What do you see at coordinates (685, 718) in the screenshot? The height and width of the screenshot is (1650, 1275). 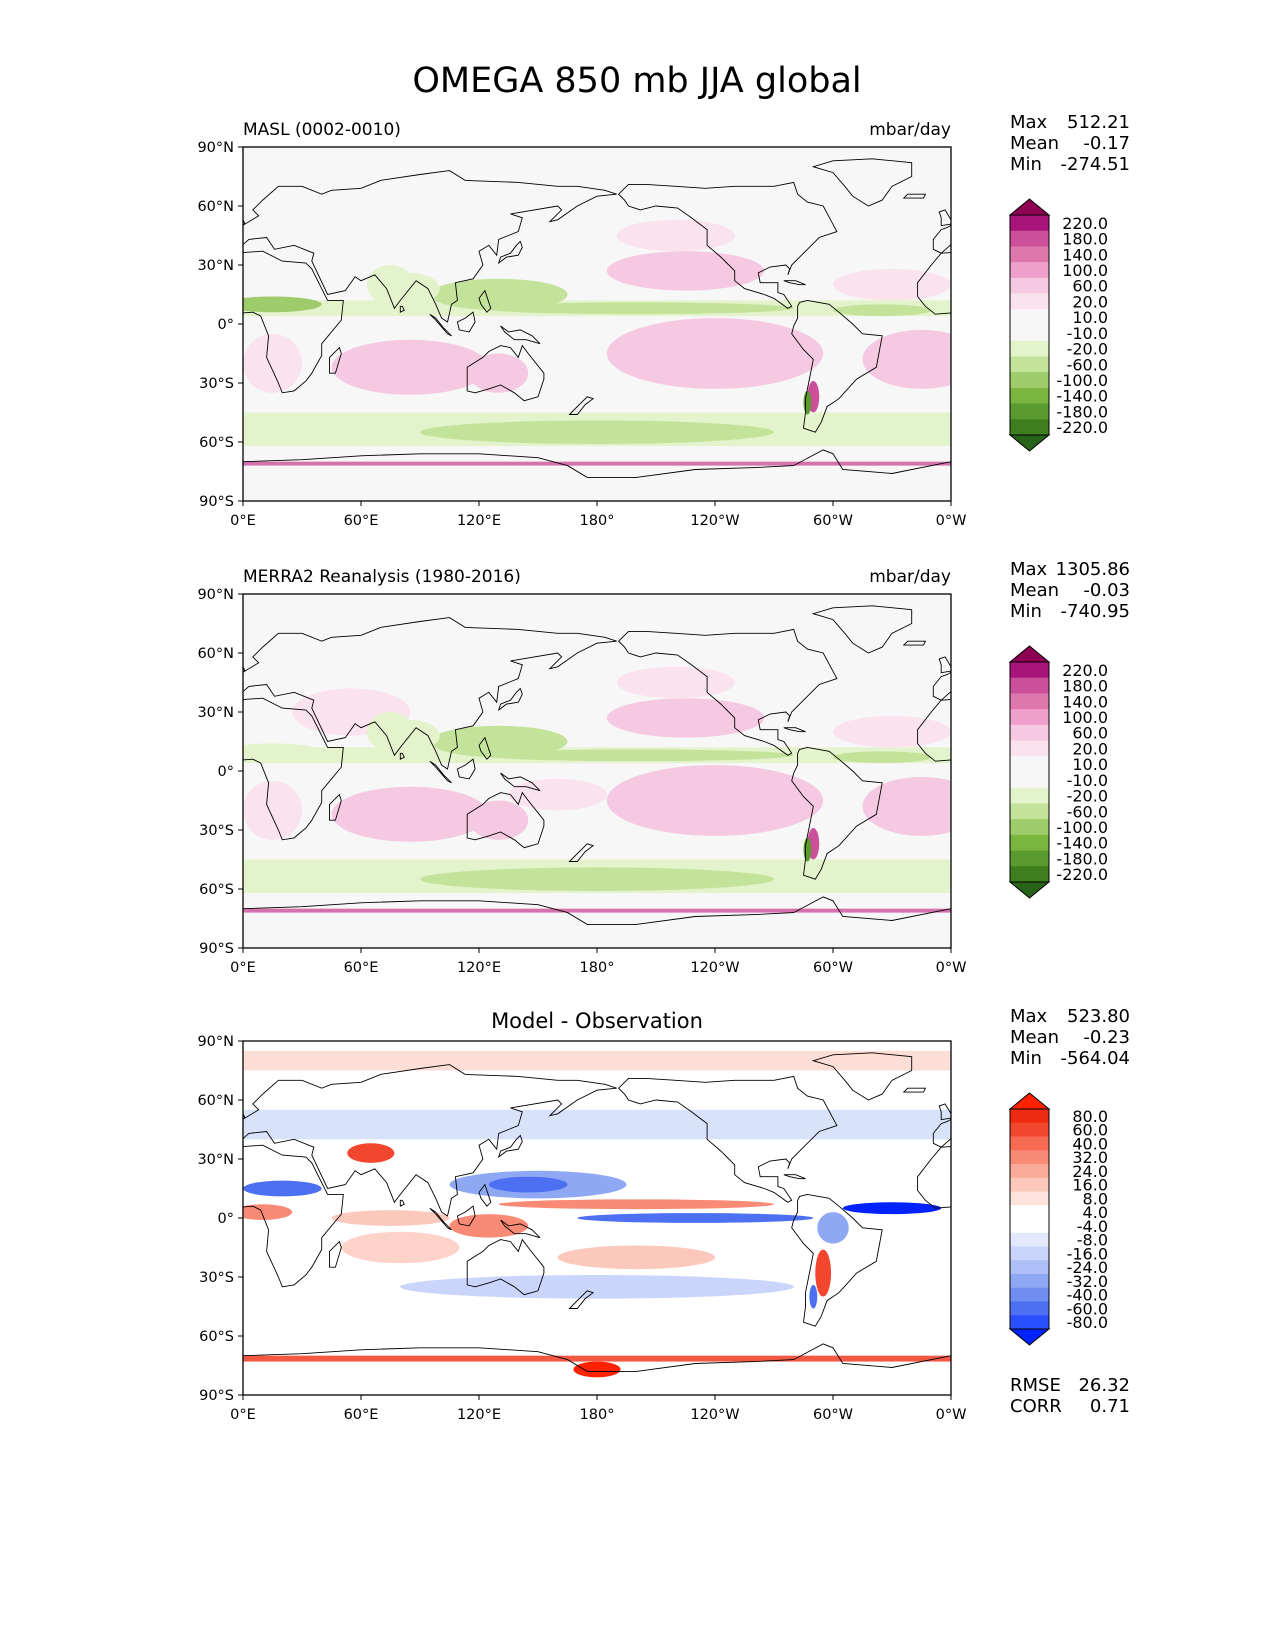 I see `field-region-npac-high` at bounding box center [685, 718].